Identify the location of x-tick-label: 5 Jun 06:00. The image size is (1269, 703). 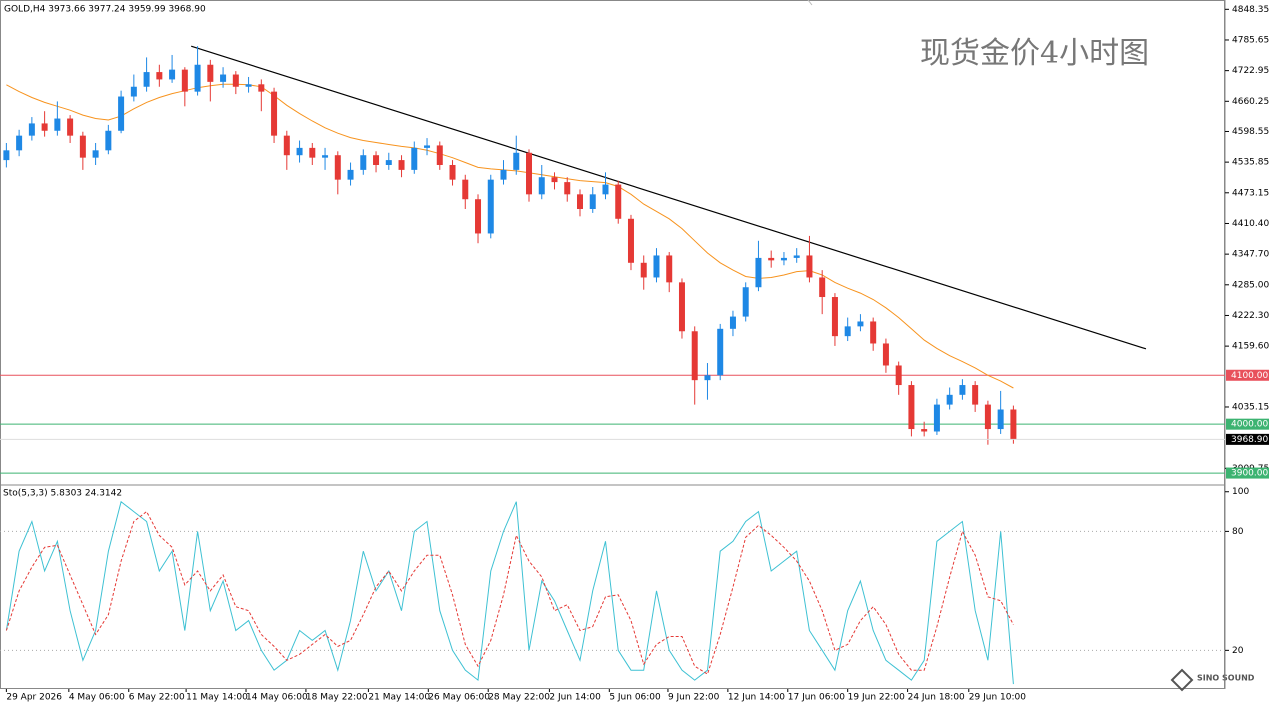
(635, 698).